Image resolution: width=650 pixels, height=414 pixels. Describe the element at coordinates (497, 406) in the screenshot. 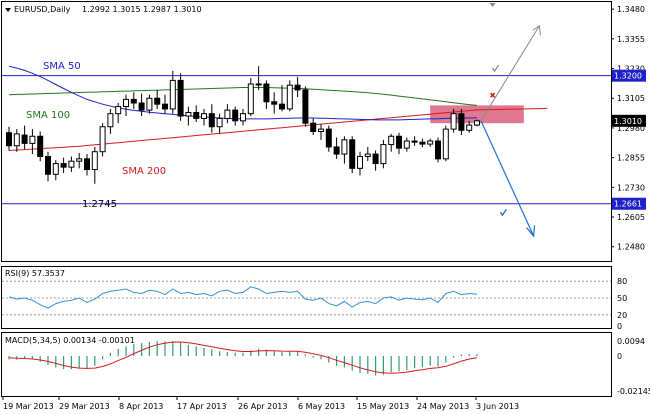

I see `x-tick-label: 3 Jun 2013` at that location.